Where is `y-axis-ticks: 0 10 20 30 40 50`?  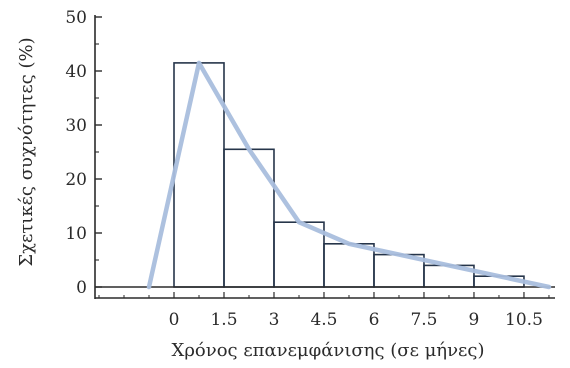 y-axis-ticks: 0 10 20 30 40 50 is located at coordinates (83, 153).